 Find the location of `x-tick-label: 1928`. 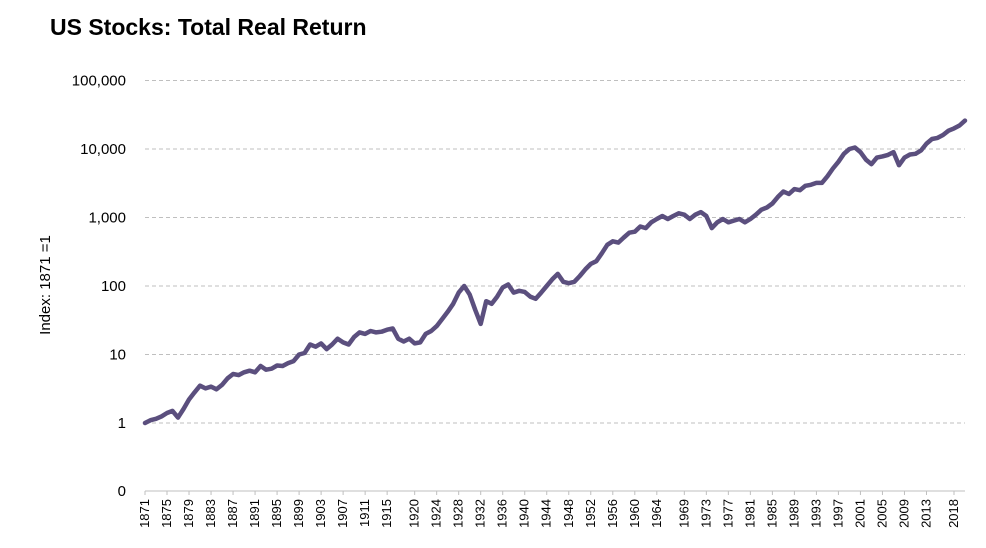

x-tick-label: 1928 is located at coordinates (458, 513).